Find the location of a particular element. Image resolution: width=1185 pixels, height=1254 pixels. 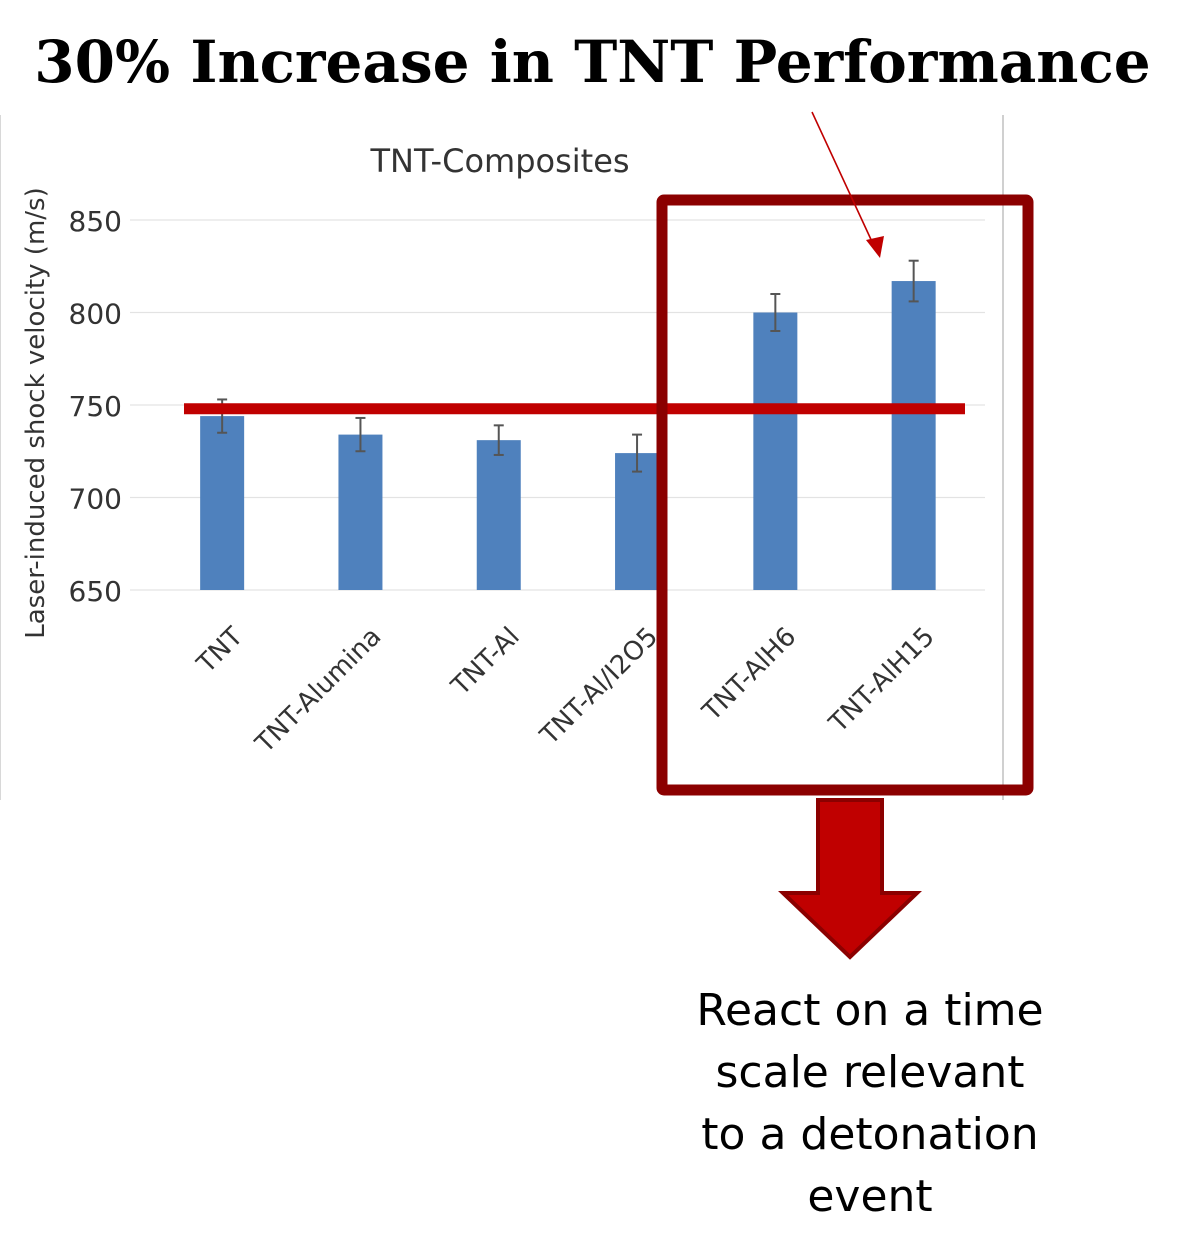

chart-title: TNT-Composites is located at coordinates (499, 161).